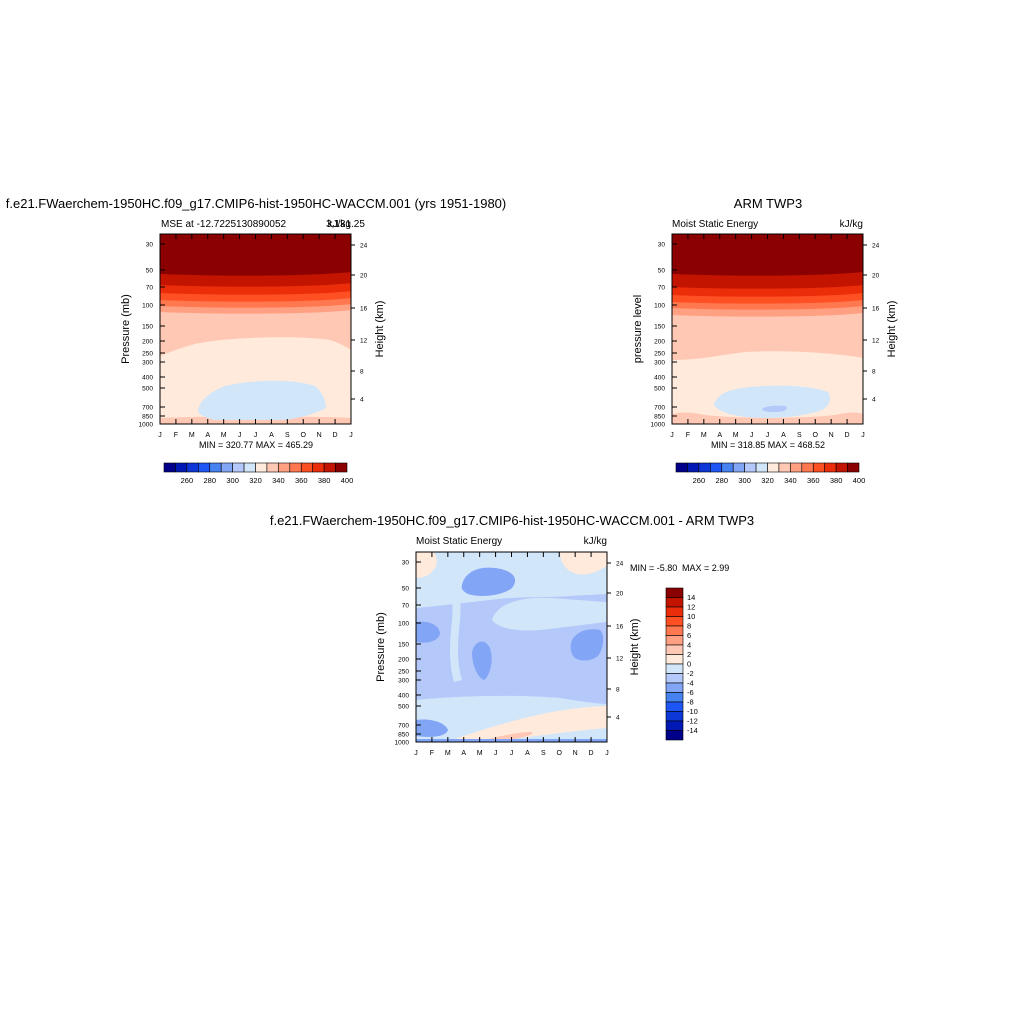  What do you see at coordinates (488, 581) in the screenshot?
I see `diff-band-m6-a` at bounding box center [488, 581].